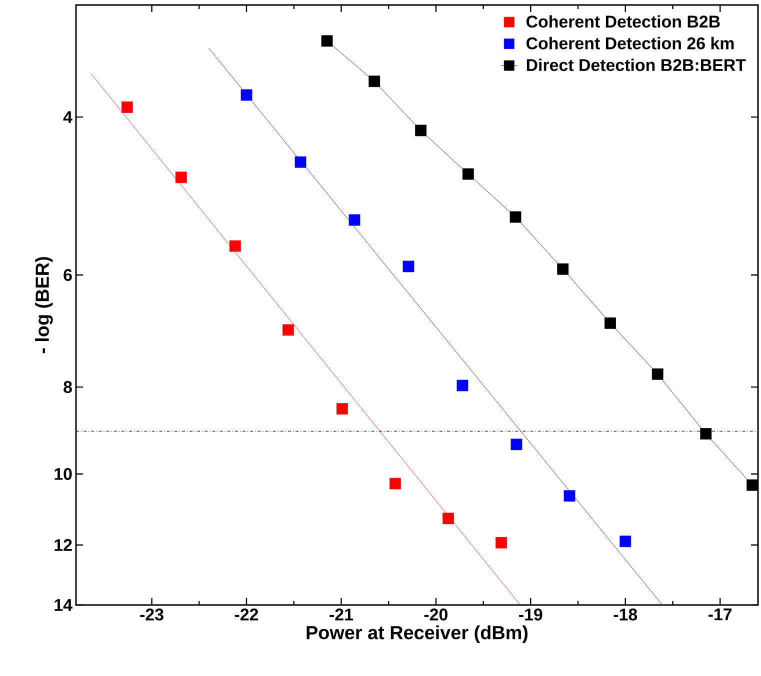  What do you see at coordinates (63, 474) in the screenshot?
I see `y-tick-label: 10` at bounding box center [63, 474].